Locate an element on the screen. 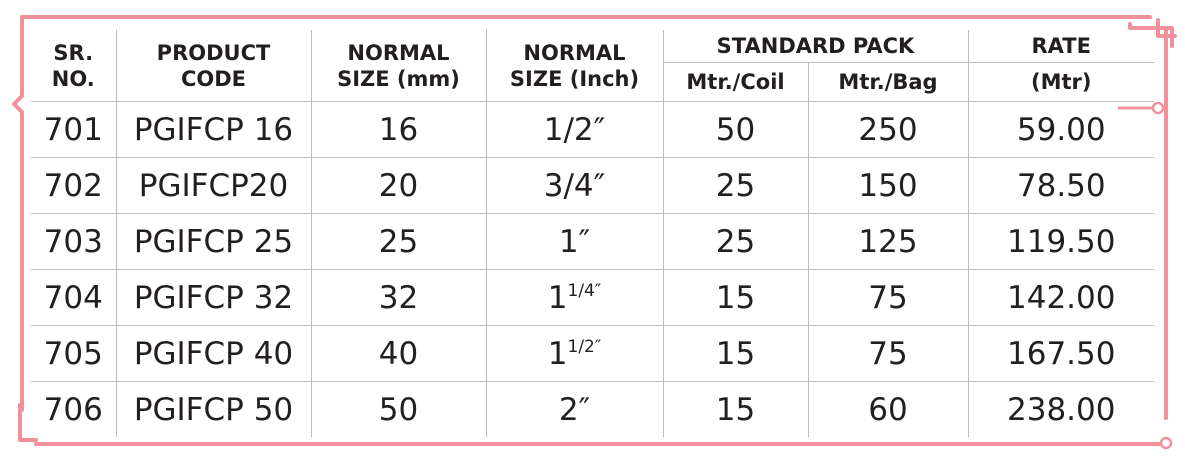 The height and width of the screenshot is (471, 1185). table-row: 701 PGIFCP 16 16 1/2″ 50 250 59.00 is located at coordinates (592, 129).